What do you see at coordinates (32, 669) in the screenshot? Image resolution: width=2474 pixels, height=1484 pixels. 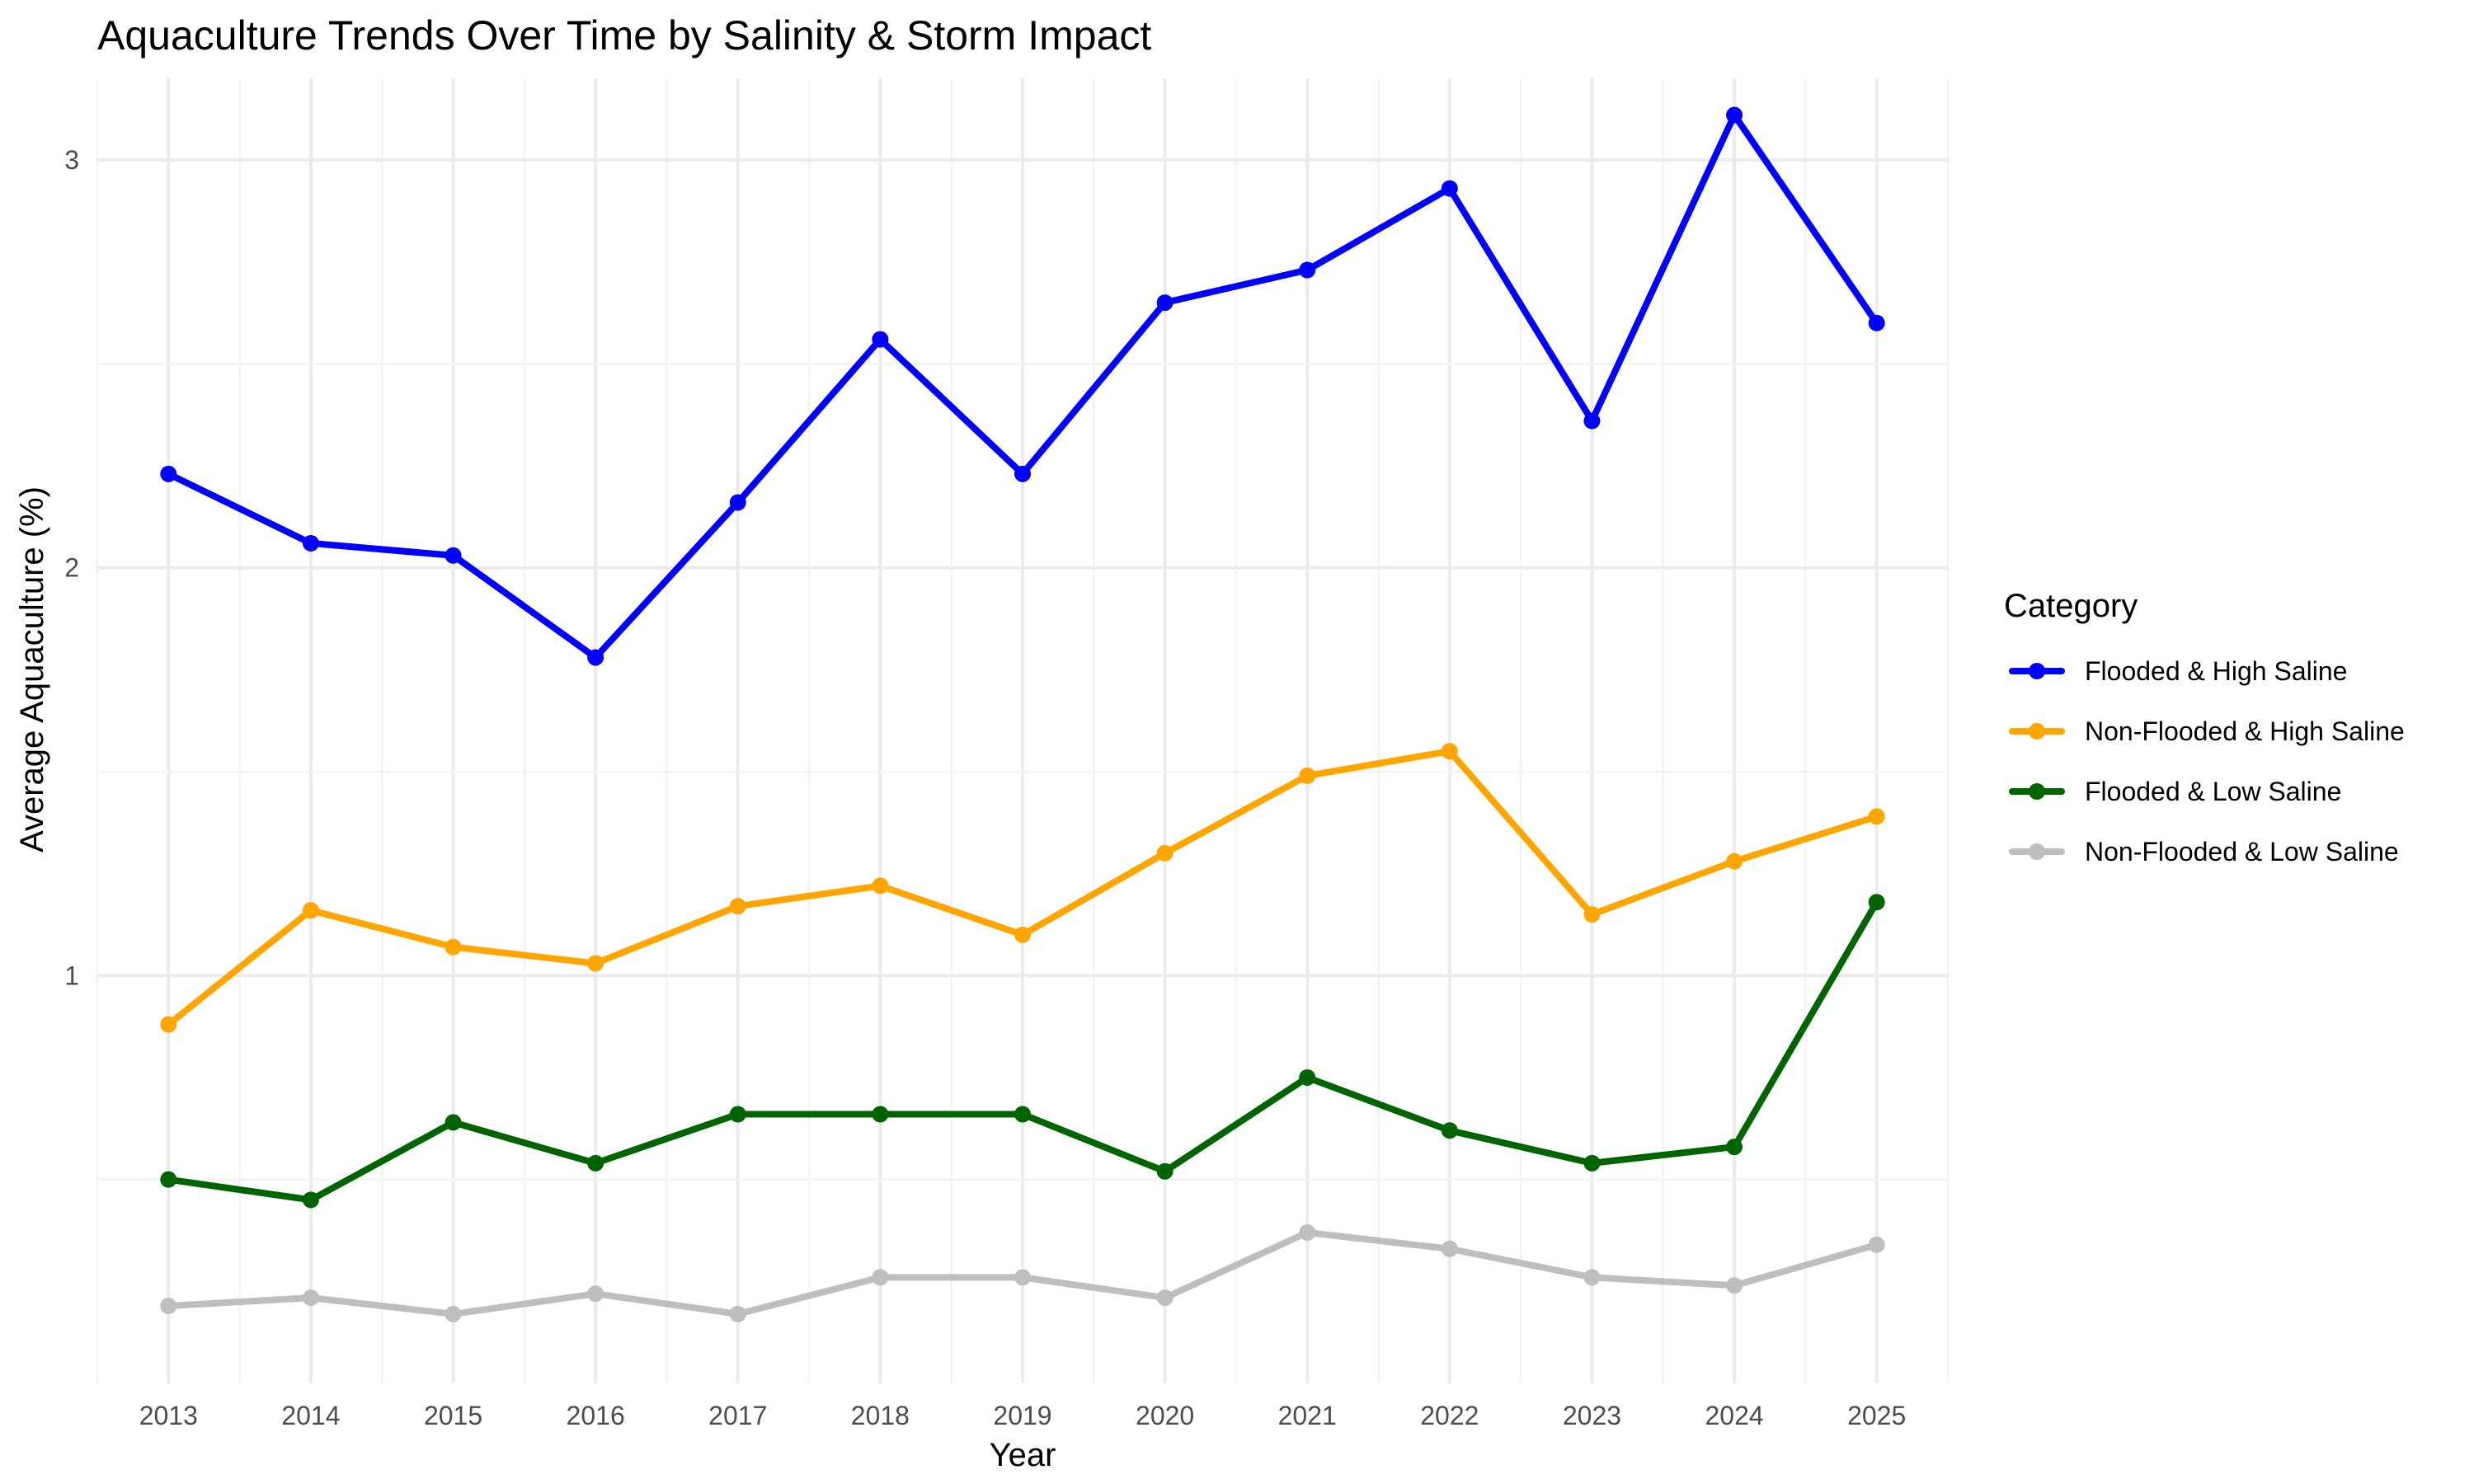 I see `y-axis-title: Average Aquaculture (%)` at bounding box center [32, 669].